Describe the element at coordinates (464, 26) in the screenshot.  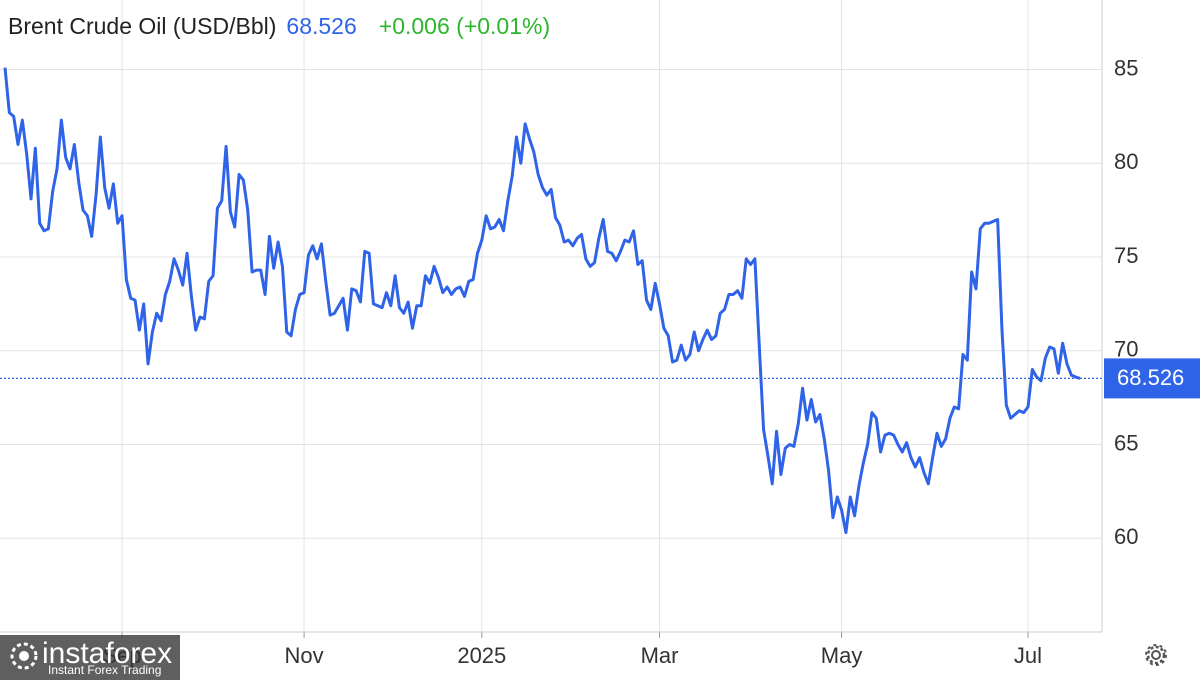
I see `change: +0.006 (+0.01%)` at that location.